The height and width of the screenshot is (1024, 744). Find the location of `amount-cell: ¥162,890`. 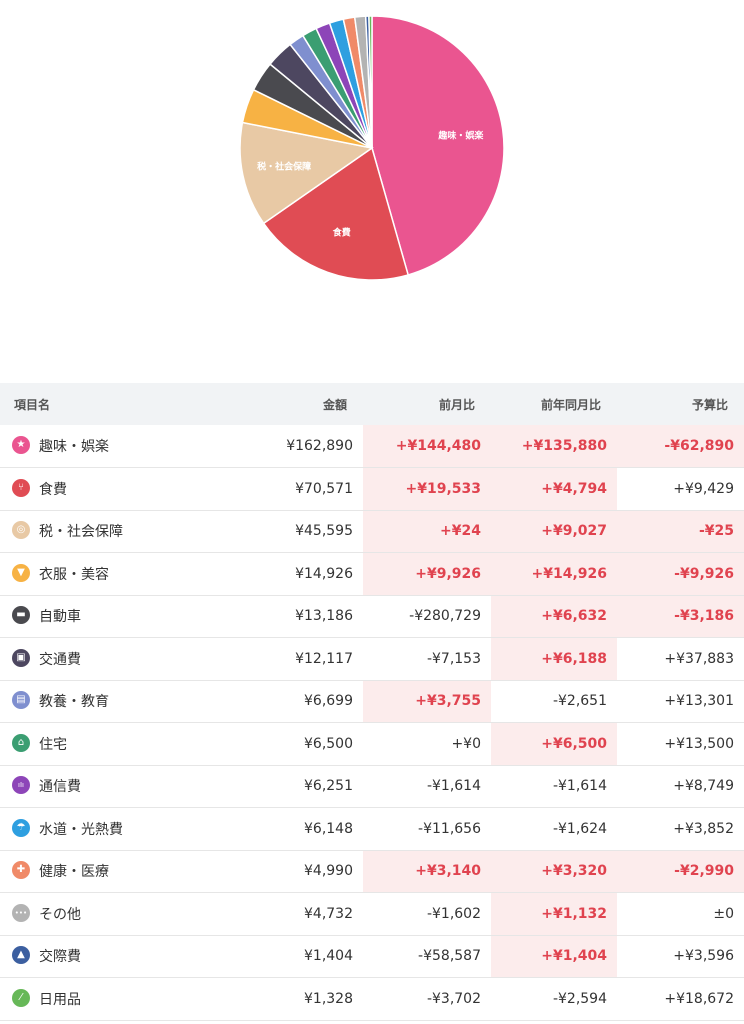

amount-cell: ¥162,890 is located at coordinates (302, 446).